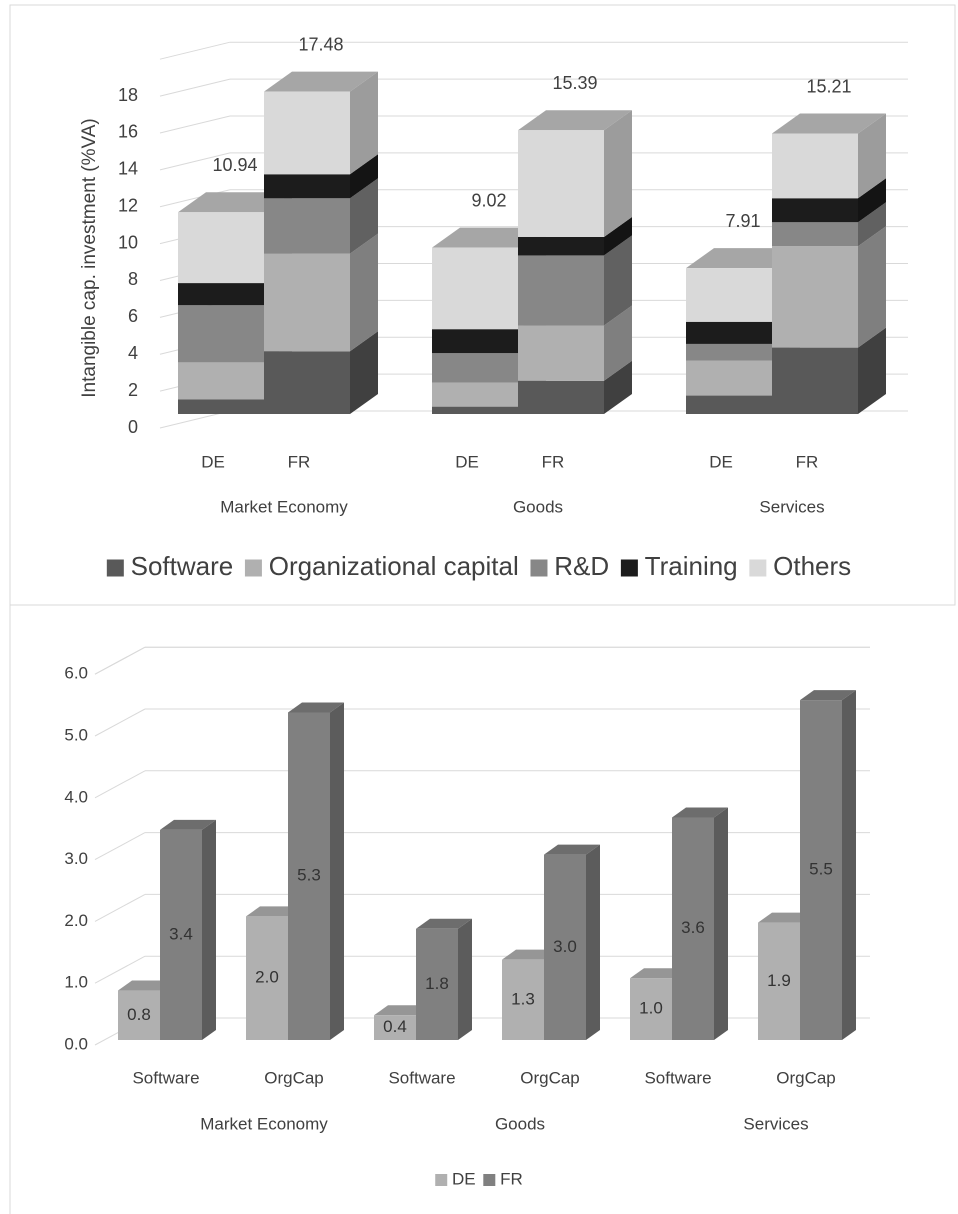 This screenshot has width=958, height=1214. Describe the element at coordinates (791, 506) in the screenshot. I see `group-label: Services` at that location.